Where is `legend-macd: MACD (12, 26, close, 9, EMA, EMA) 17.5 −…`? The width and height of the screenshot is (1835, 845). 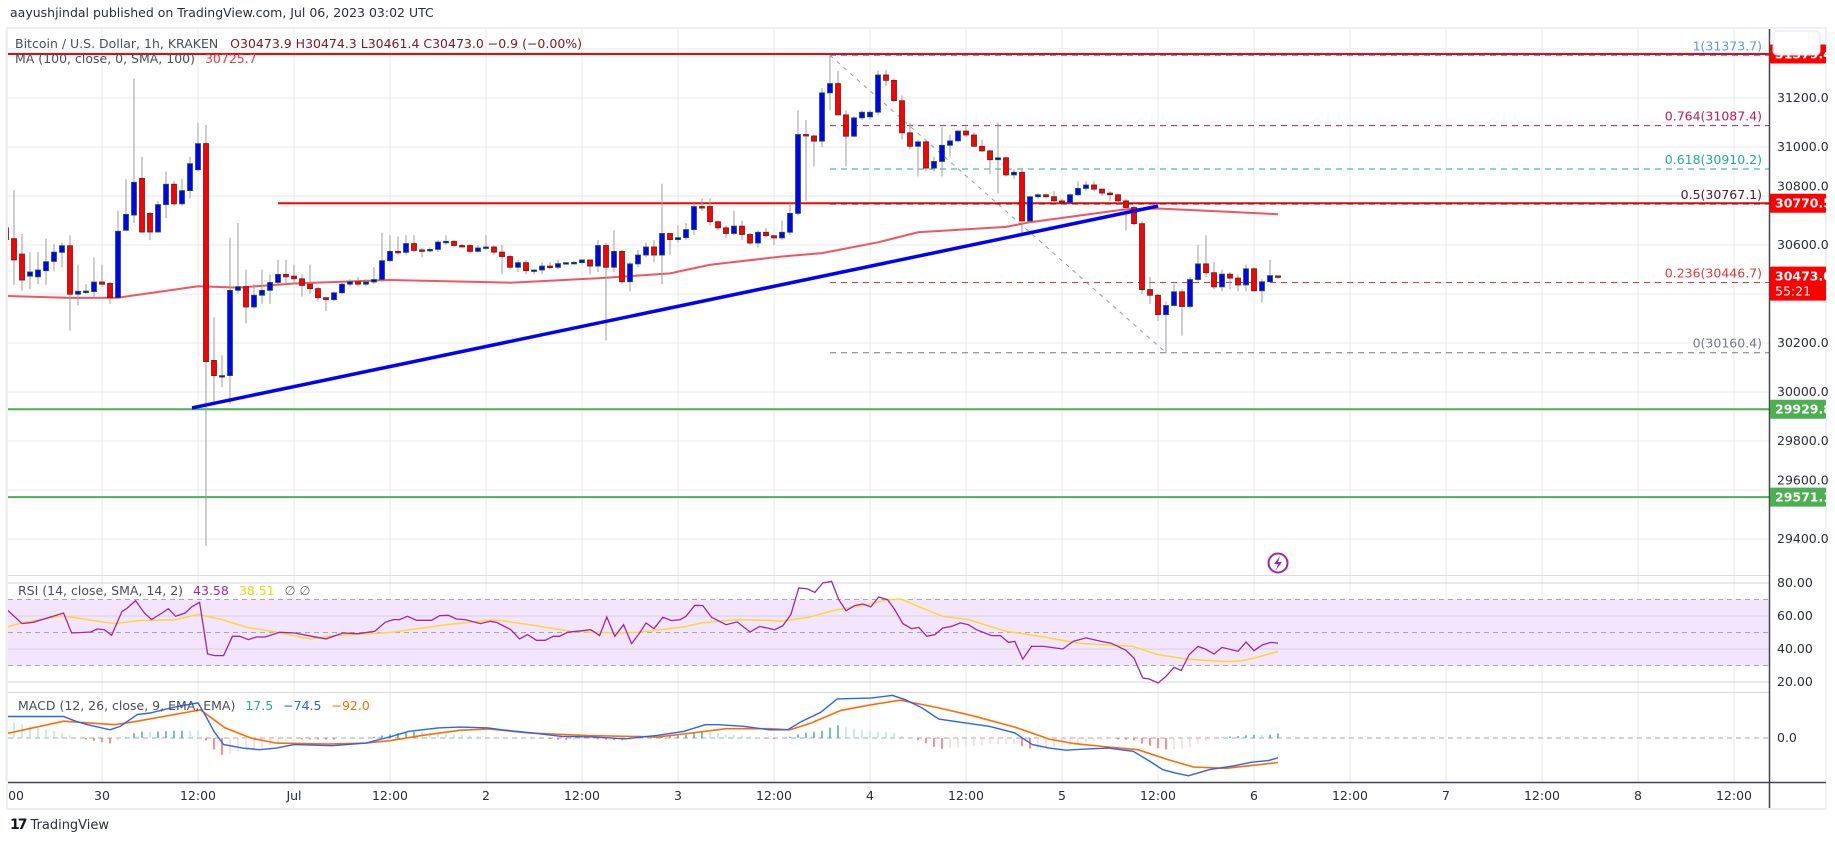
legend-macd: MACD (12, 26, close, 9, EMA, EMA) 17.5 −… is located at coordinates (194, 705).